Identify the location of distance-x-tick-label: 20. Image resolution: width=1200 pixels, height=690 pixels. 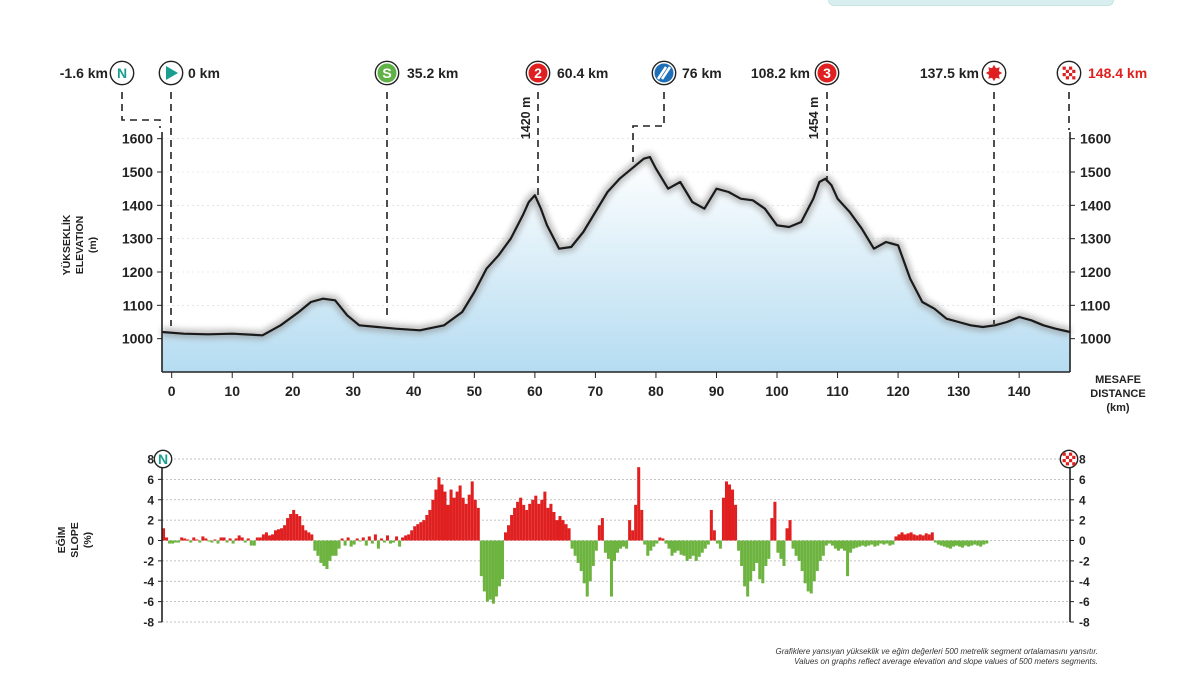
(293, 391).